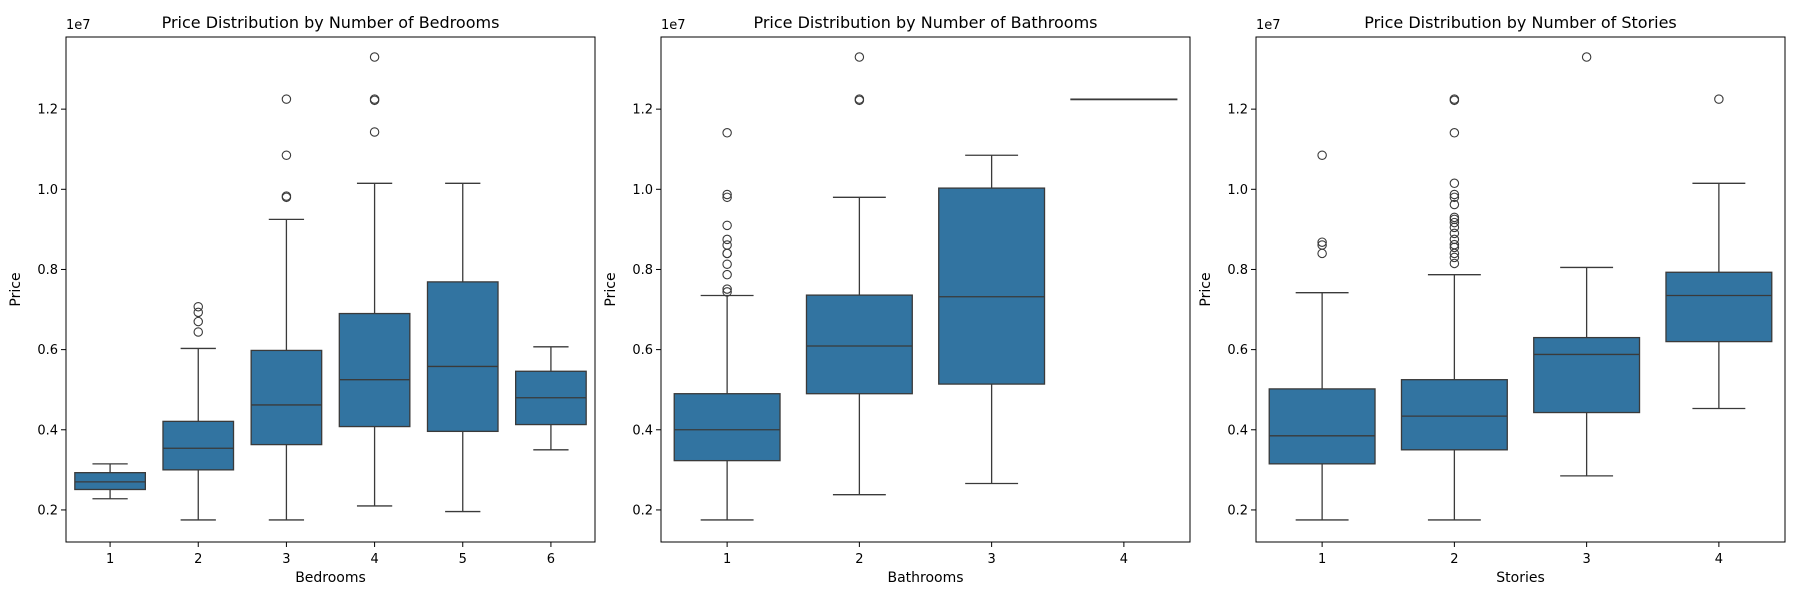 Image resolution: width=1800 pixels, height=600 pixels. I want to click on chart-title: Price Distribution by Number of Stories, so click(1520, 22).